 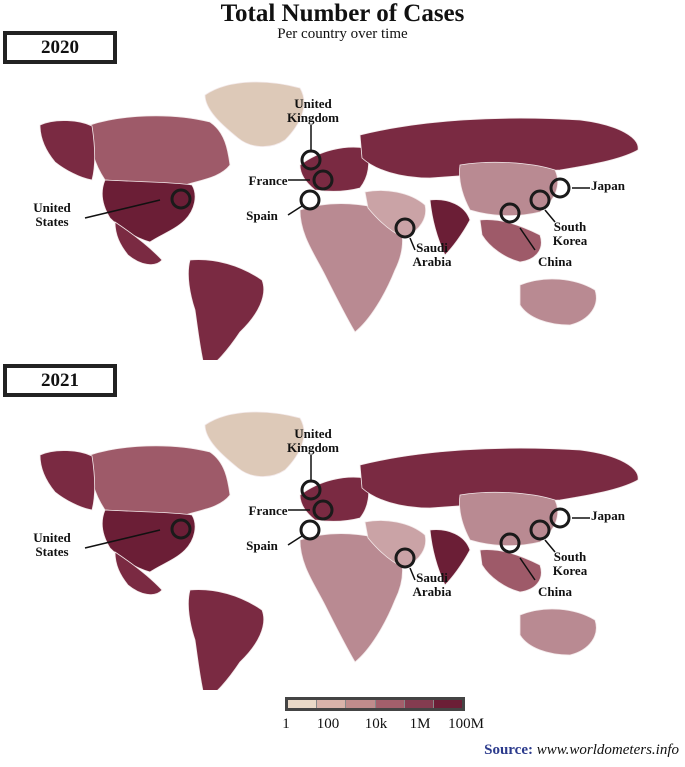 I want to click on source-label: Source:, so click(x=508, y=750).